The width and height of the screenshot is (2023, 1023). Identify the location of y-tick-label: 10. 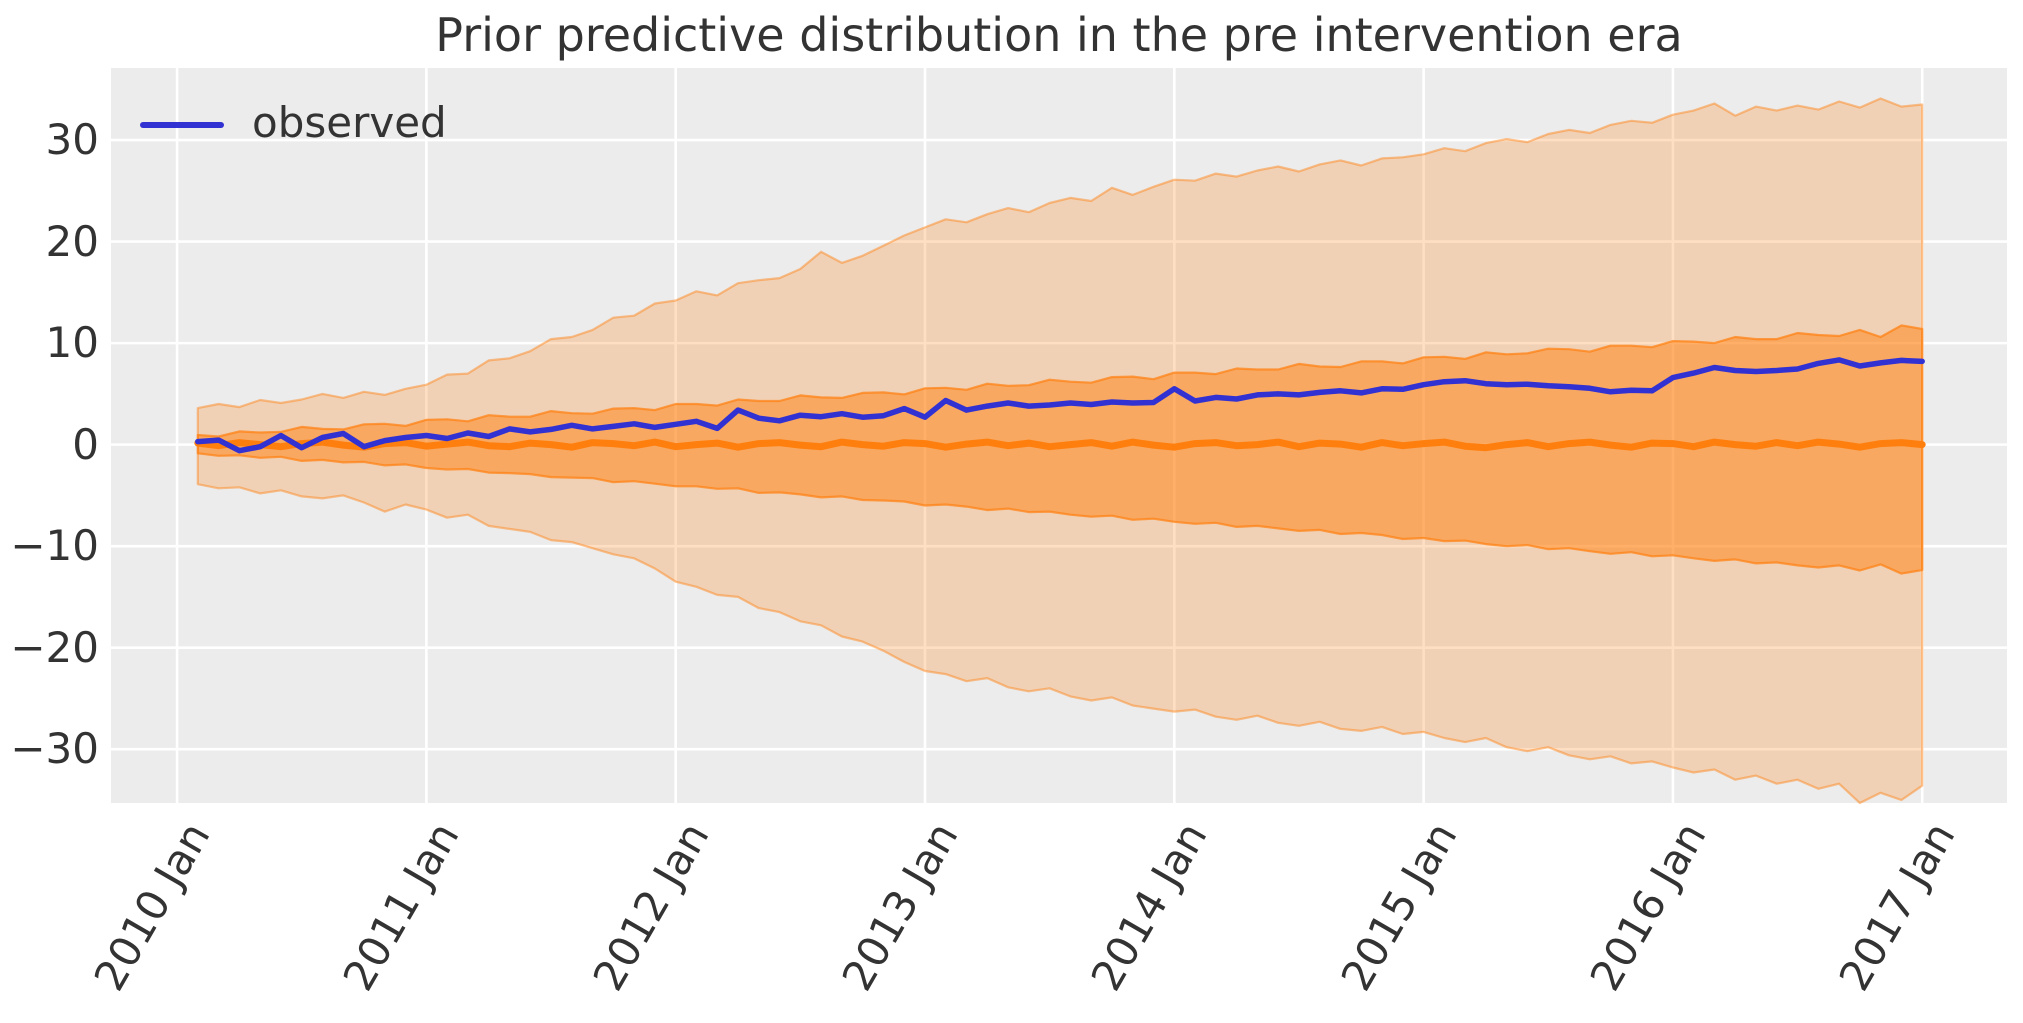
(72, 343).